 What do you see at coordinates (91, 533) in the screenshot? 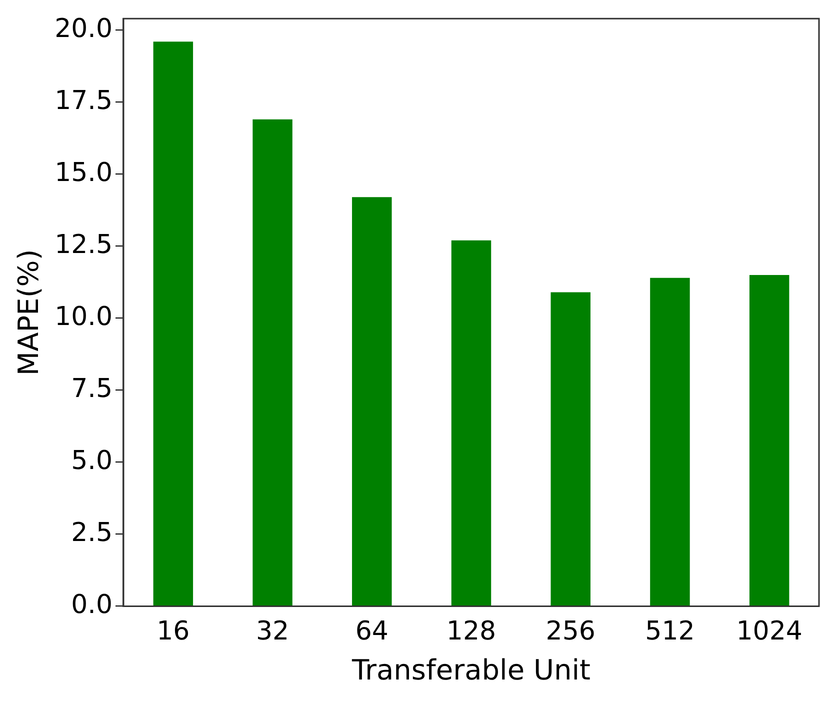
I see `y-tick-label: 2.5` at bounding box center [91, 533].